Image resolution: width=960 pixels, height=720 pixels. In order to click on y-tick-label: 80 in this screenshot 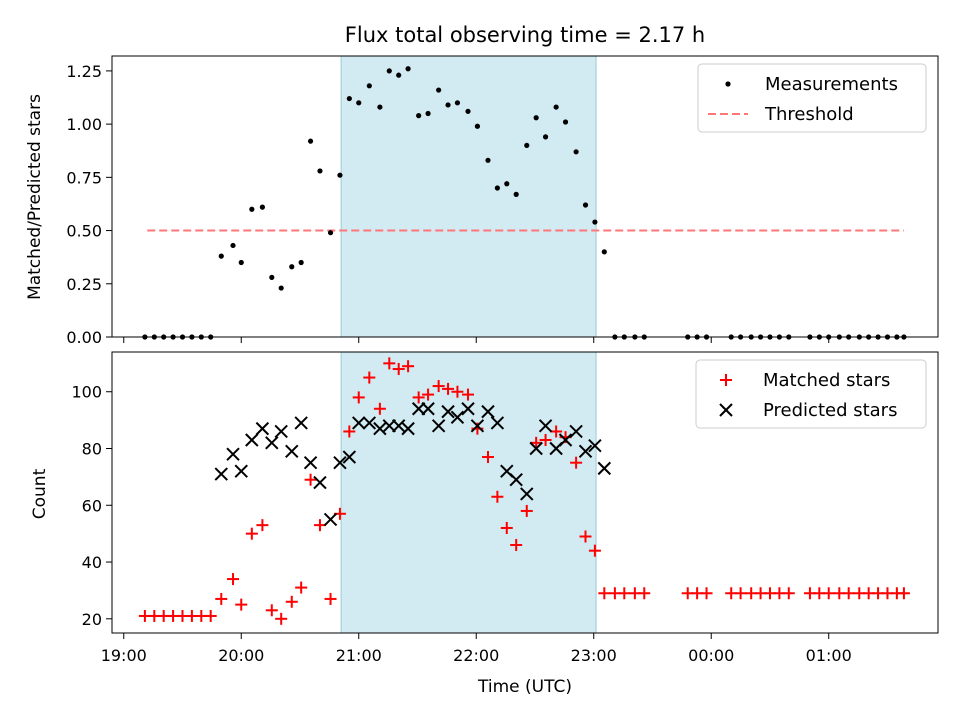, I will do `click(92, 449)`.